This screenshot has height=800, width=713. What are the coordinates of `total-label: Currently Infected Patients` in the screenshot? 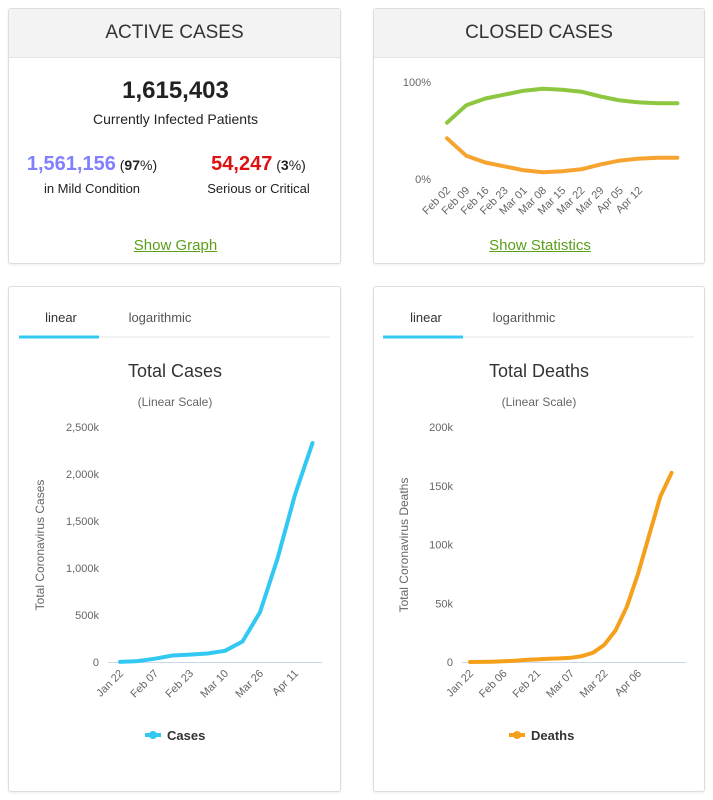 It's located at (175, 119).